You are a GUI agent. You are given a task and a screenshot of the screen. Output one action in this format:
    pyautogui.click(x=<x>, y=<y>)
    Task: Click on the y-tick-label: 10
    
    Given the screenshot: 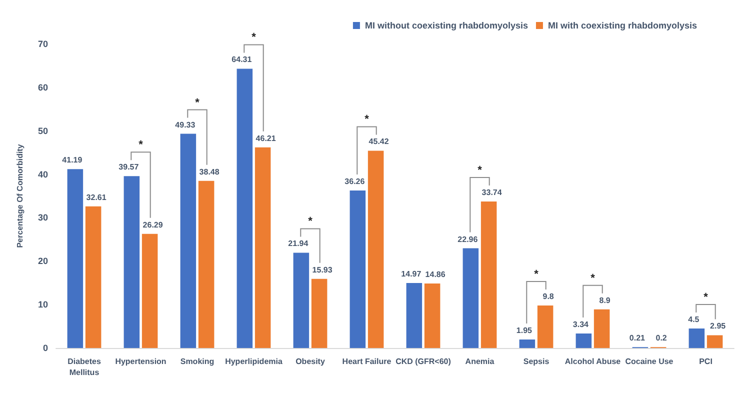 What is the action you would take?
    pyautogui.click(x=43, y=305)
    